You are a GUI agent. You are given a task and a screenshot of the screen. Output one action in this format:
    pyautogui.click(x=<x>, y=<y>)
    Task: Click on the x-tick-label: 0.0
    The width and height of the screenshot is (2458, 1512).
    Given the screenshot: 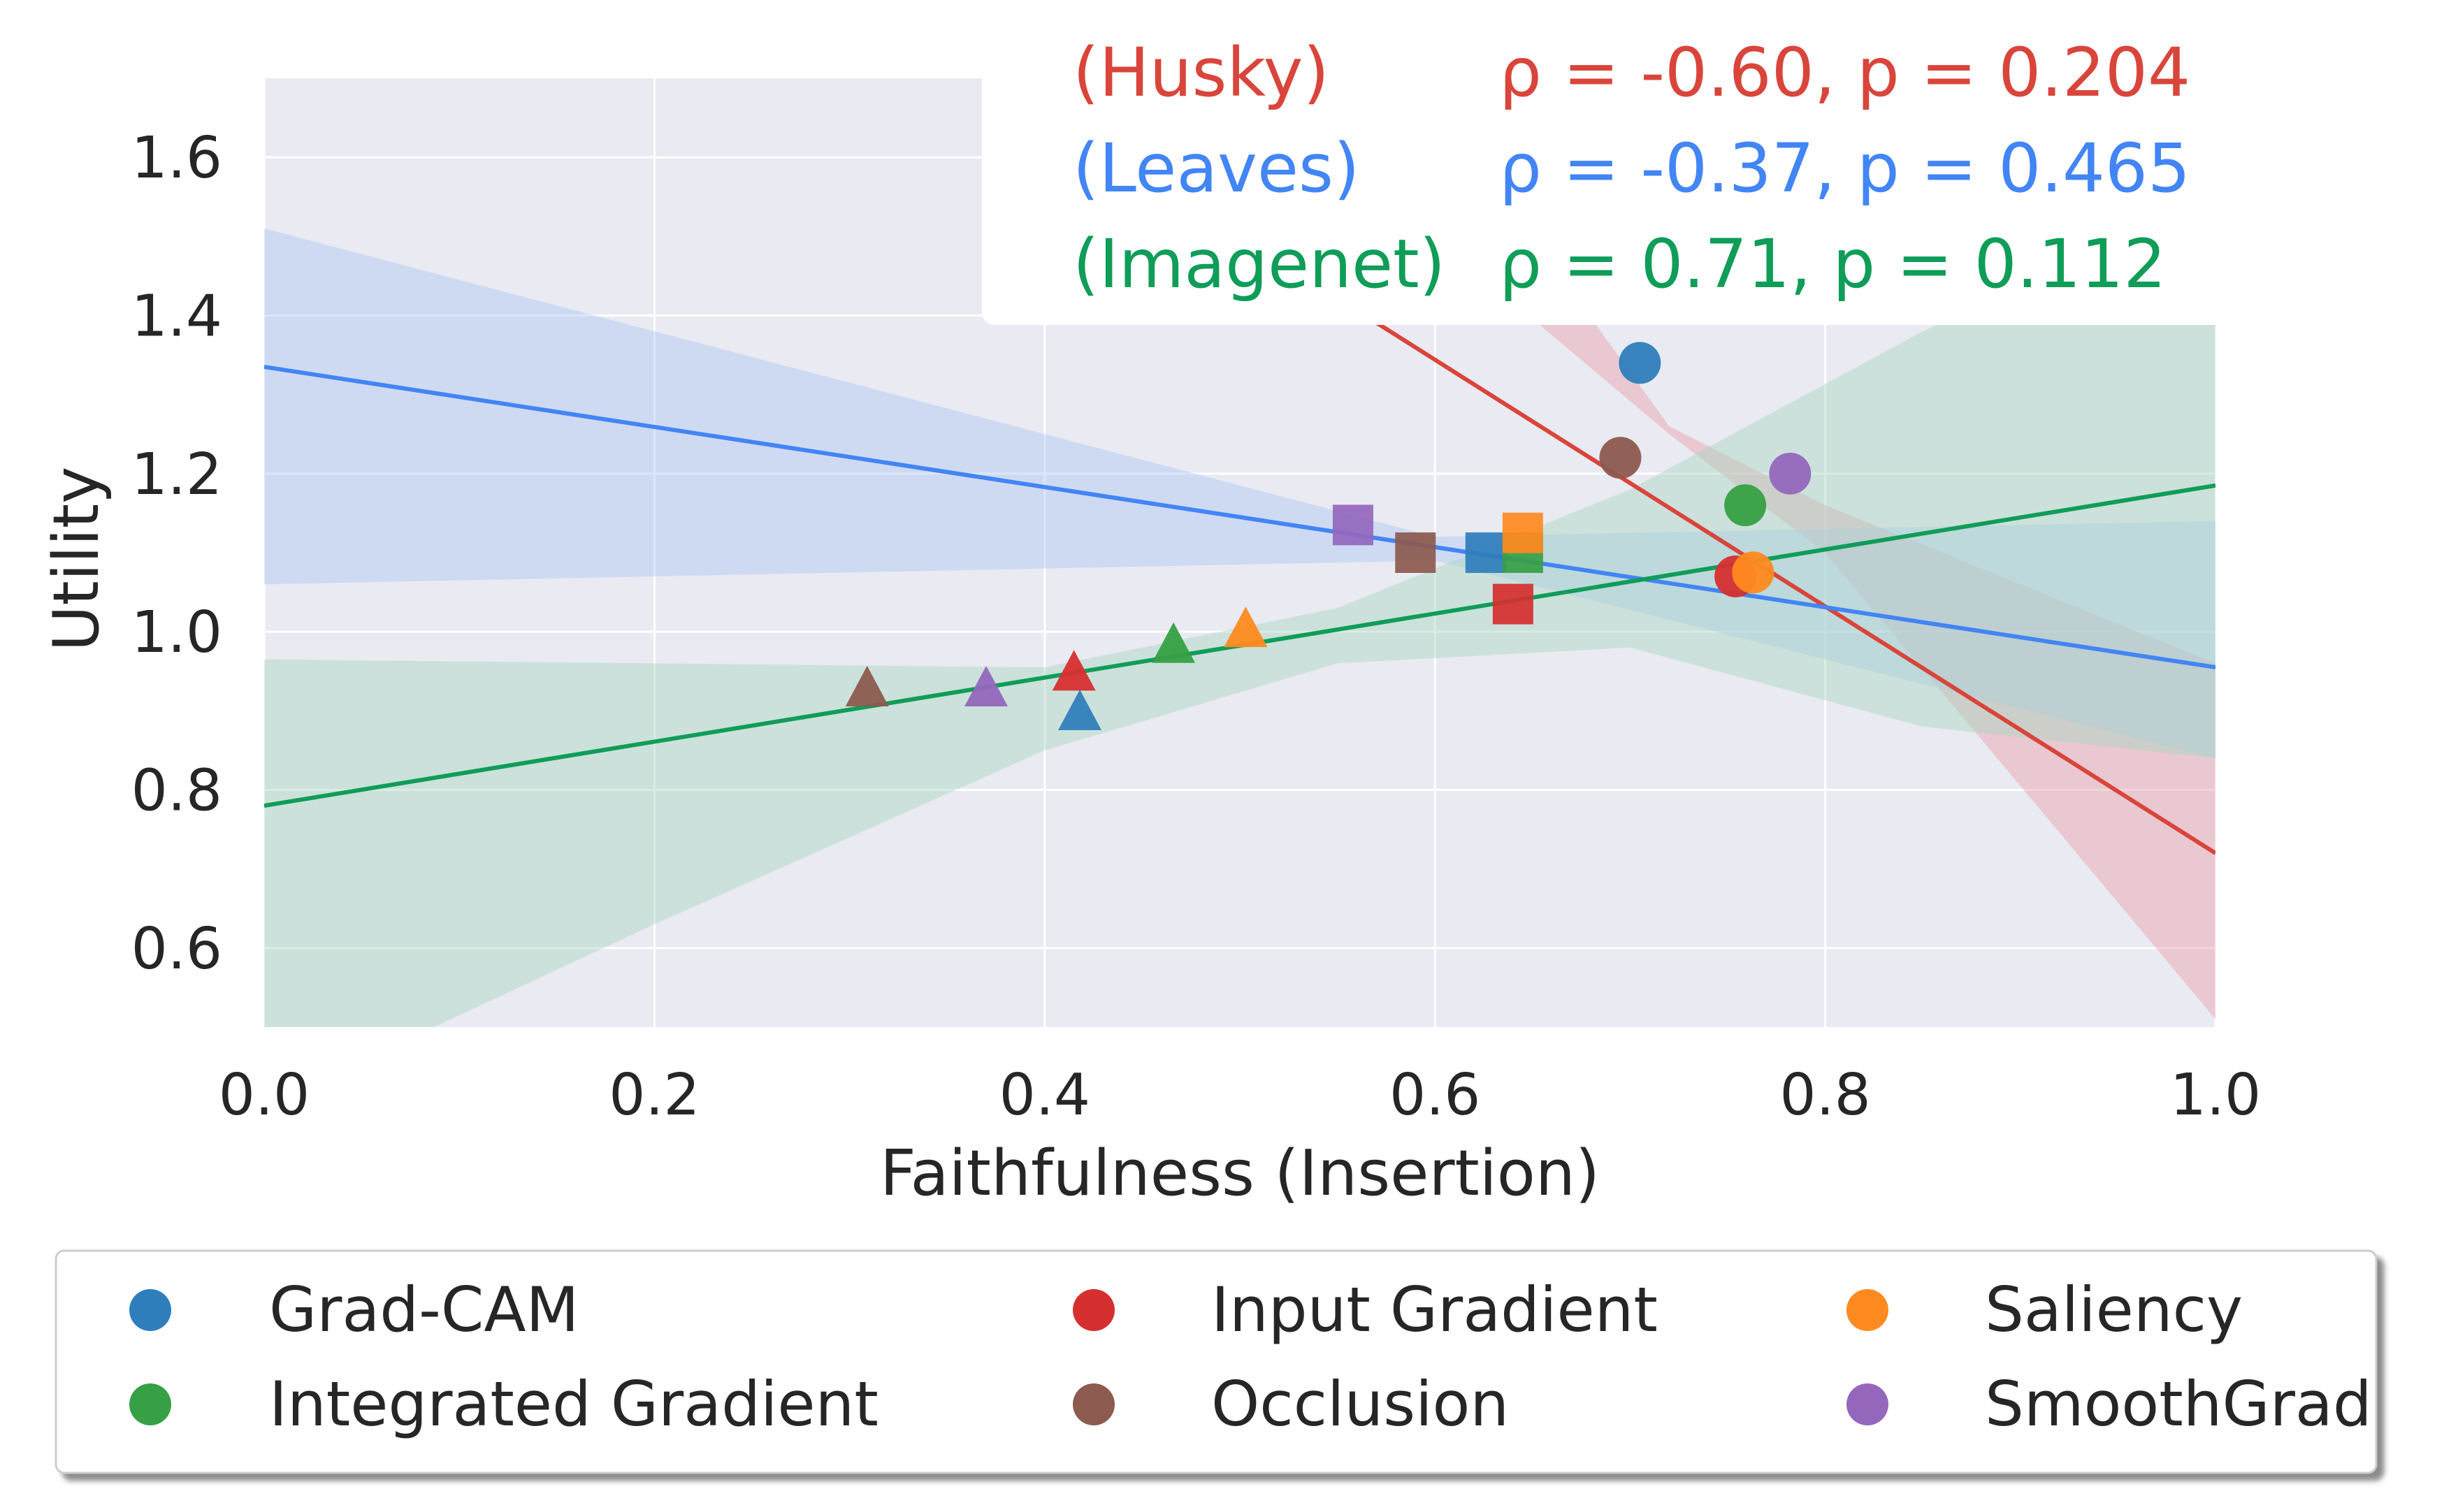 What is the action you would take?
    pyautogui.click(x=264, y=1095)
    